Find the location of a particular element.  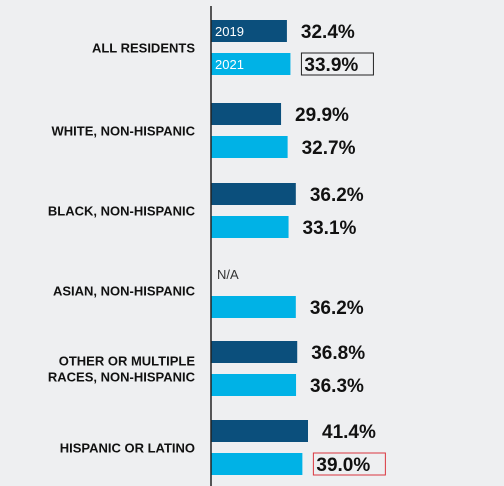

value-label: 36.8% is located at coordinates (338, 353).